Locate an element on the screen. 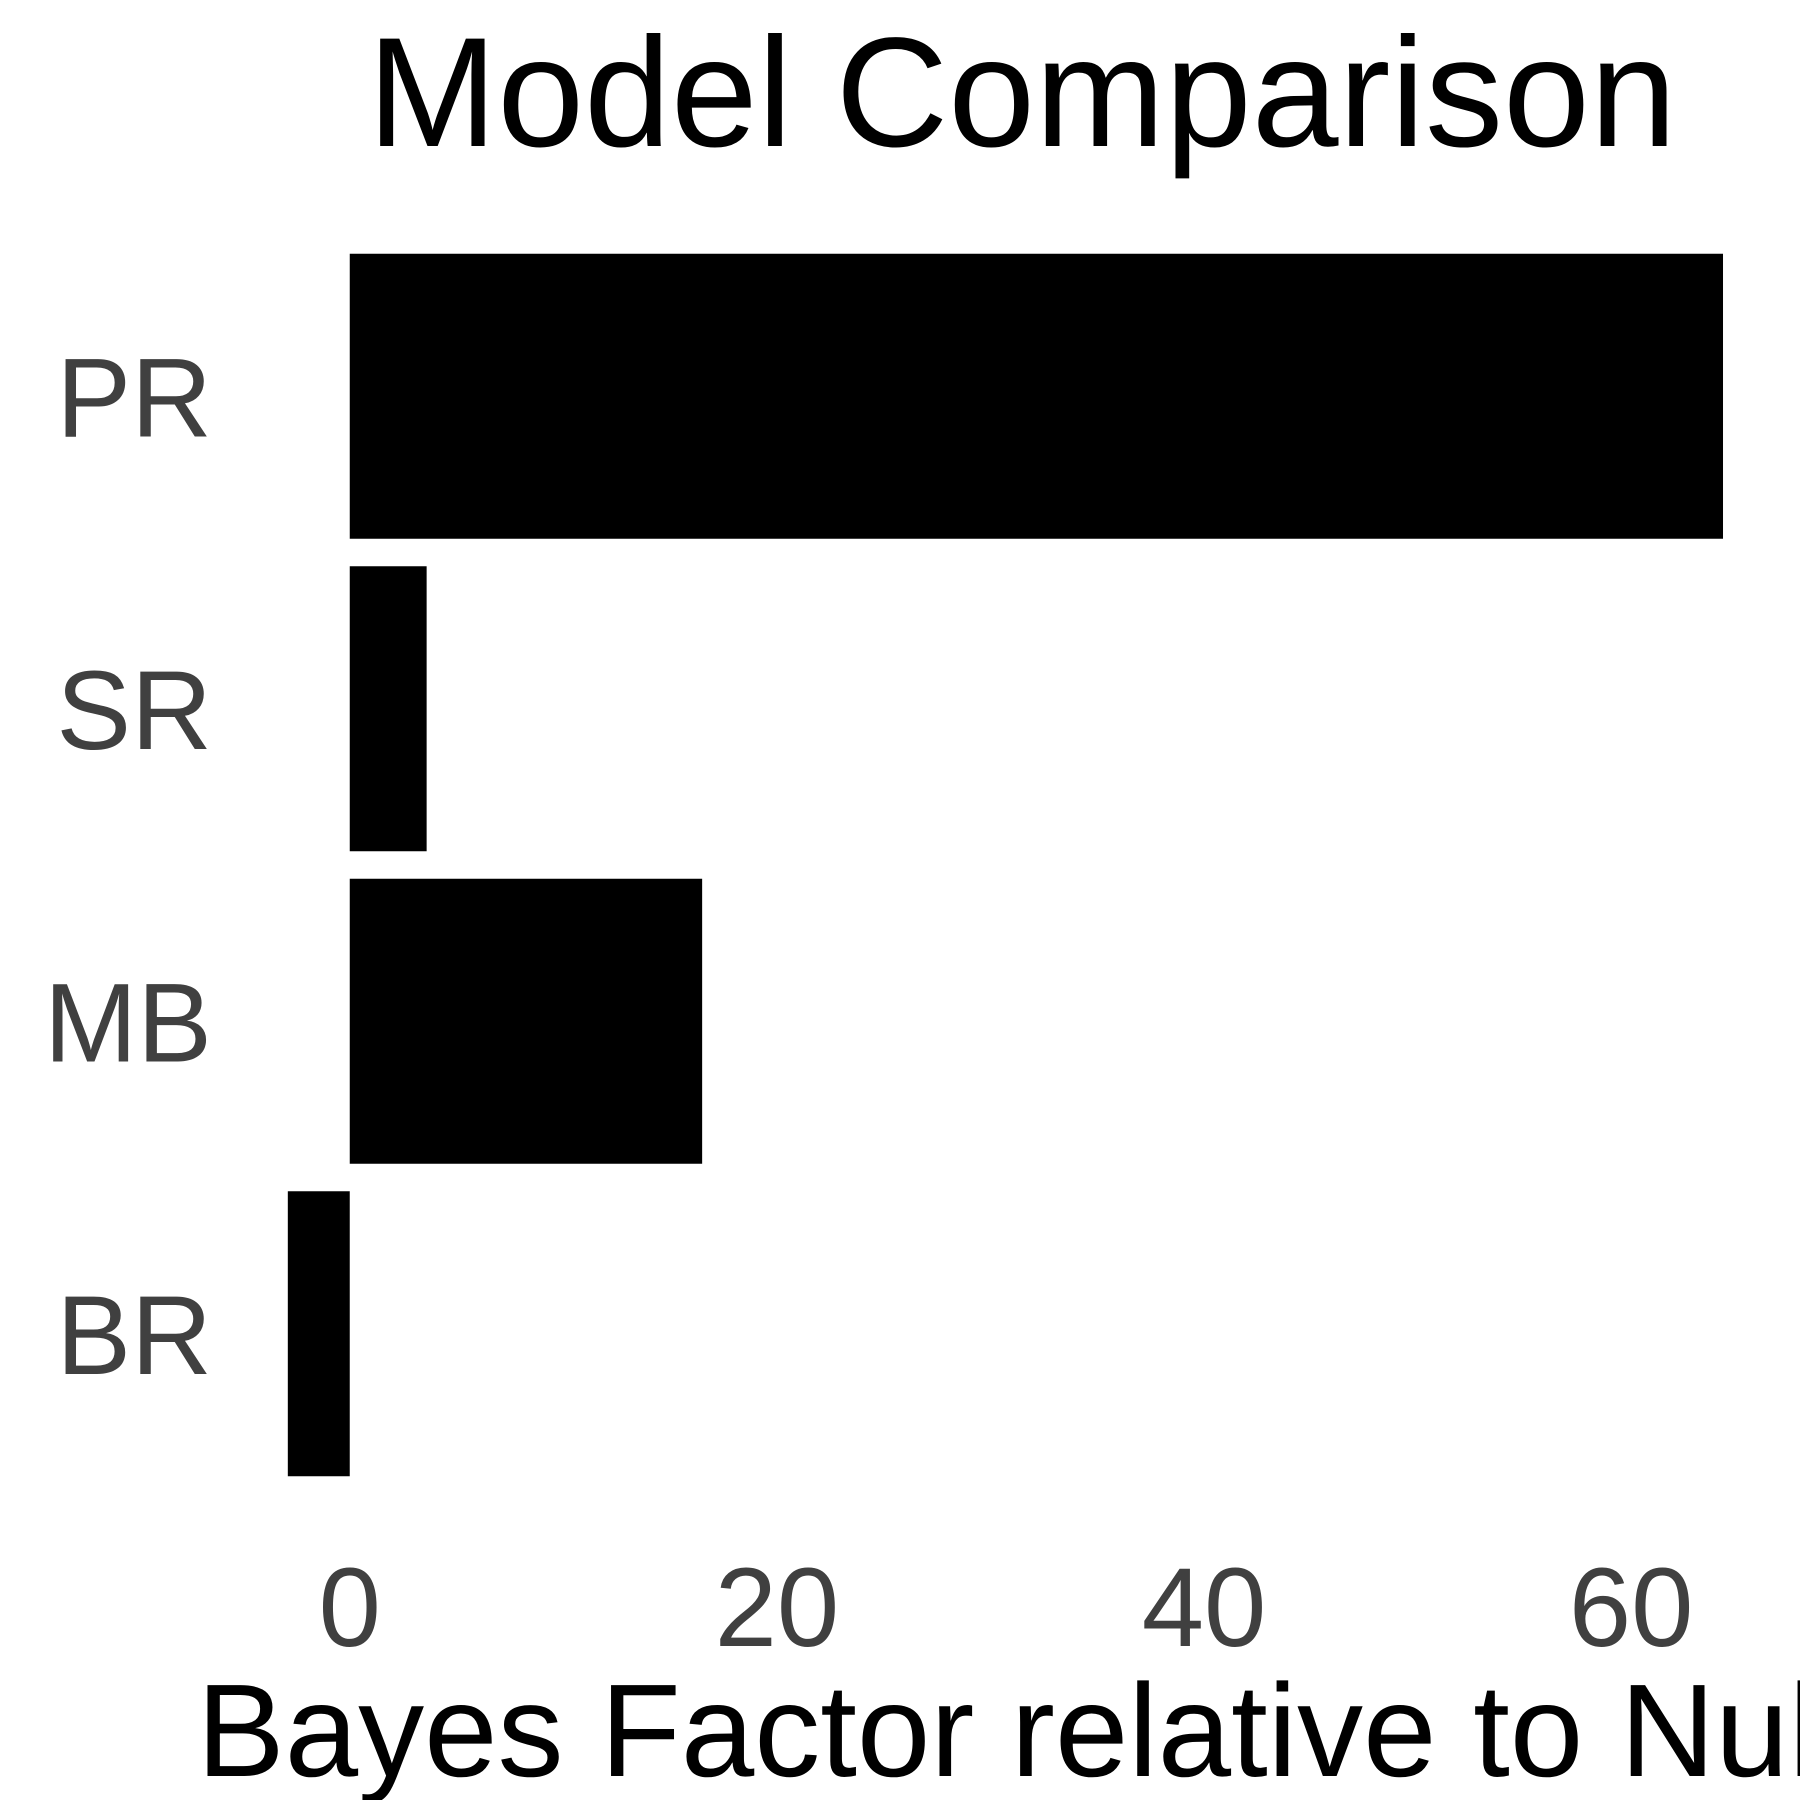  x-tick-label-0: 0 is located at coordinates (350, 1607).